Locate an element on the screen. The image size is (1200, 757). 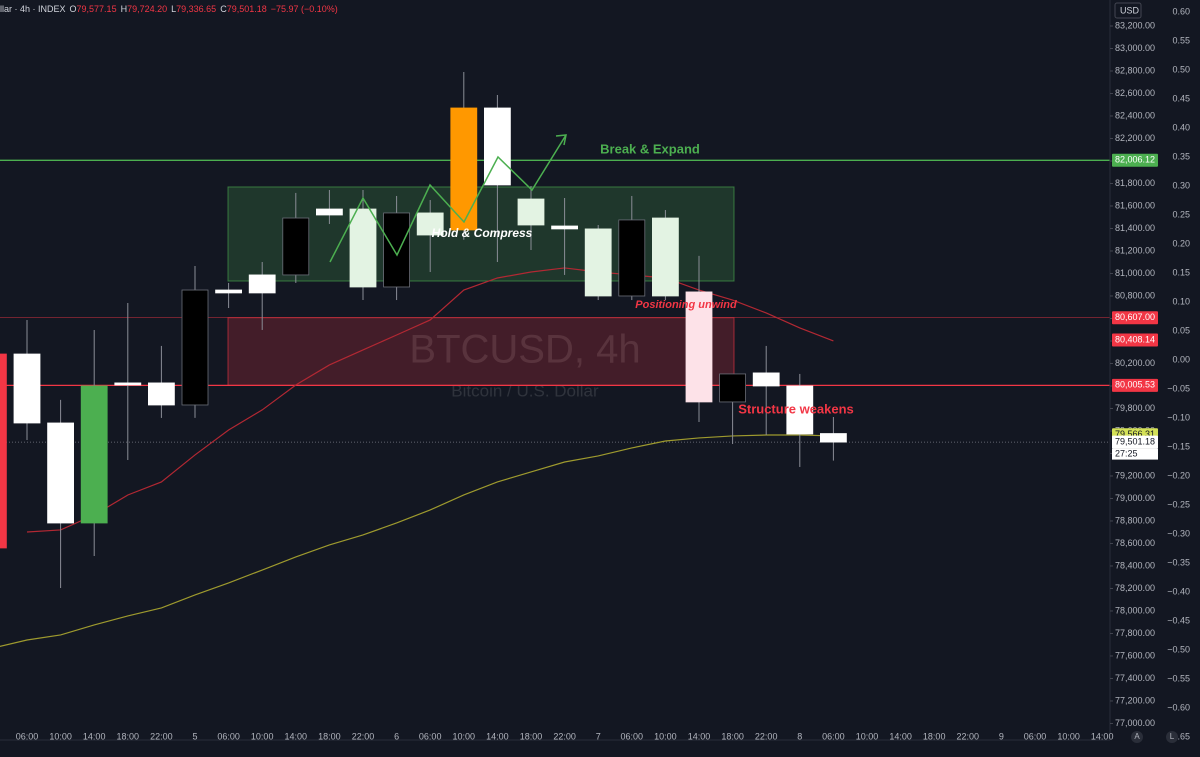
y2-tick-label: 0.45 is located at coordinates (1181, 99).